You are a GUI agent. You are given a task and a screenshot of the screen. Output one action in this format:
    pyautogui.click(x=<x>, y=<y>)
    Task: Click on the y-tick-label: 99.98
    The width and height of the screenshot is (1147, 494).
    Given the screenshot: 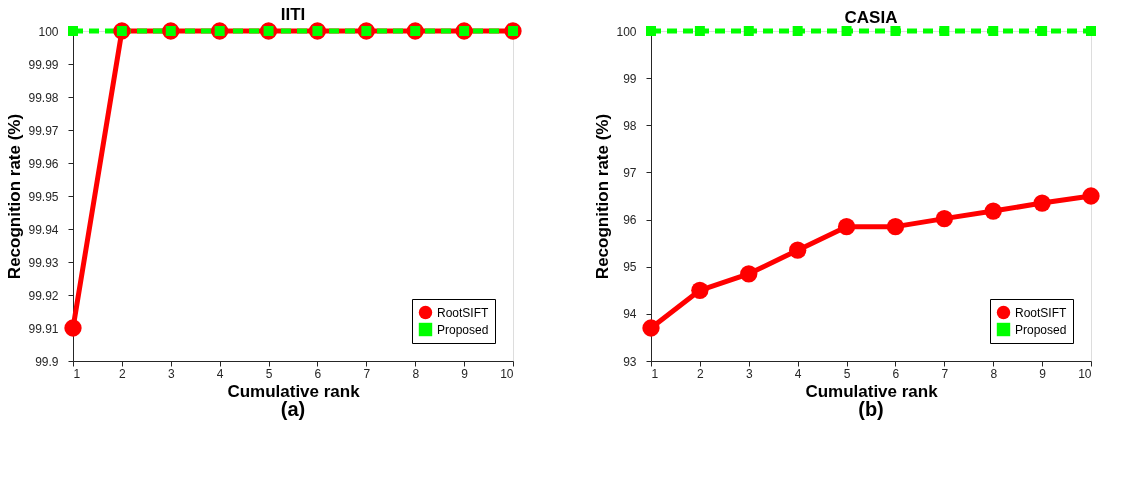 What is the action you would take?
    pyautogui.click(x=43, y=97)
    